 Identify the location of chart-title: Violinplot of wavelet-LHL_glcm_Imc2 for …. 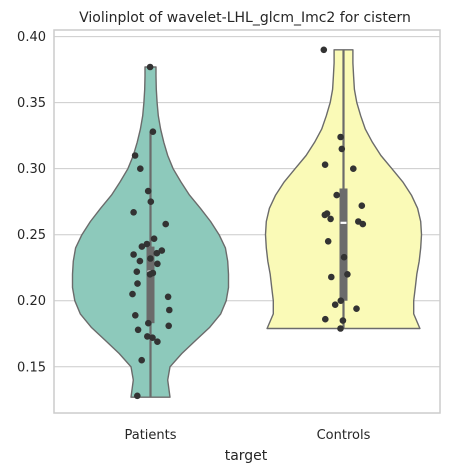
(245, 18).